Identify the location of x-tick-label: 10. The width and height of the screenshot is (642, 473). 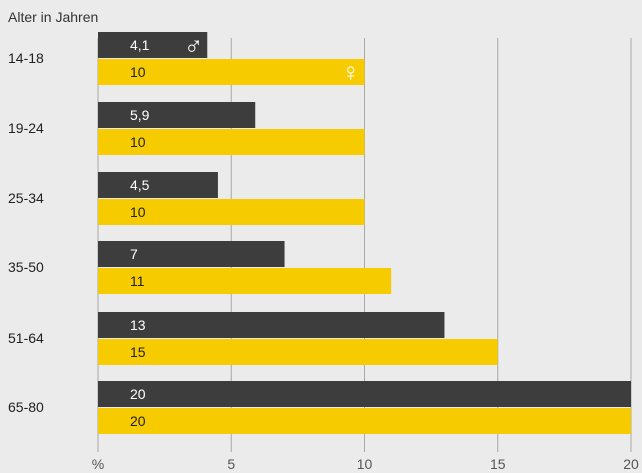
(365, 464).